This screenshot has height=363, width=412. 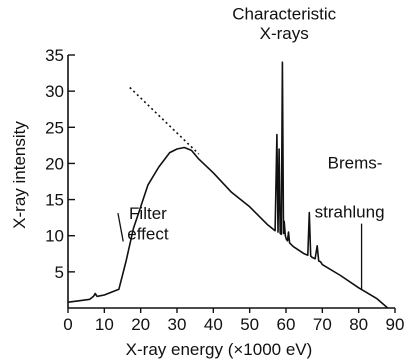 What do you see at coordinates (148, 233) in the screenshot?
I see `annotation-label: effect` at bounding box center [148, 233].